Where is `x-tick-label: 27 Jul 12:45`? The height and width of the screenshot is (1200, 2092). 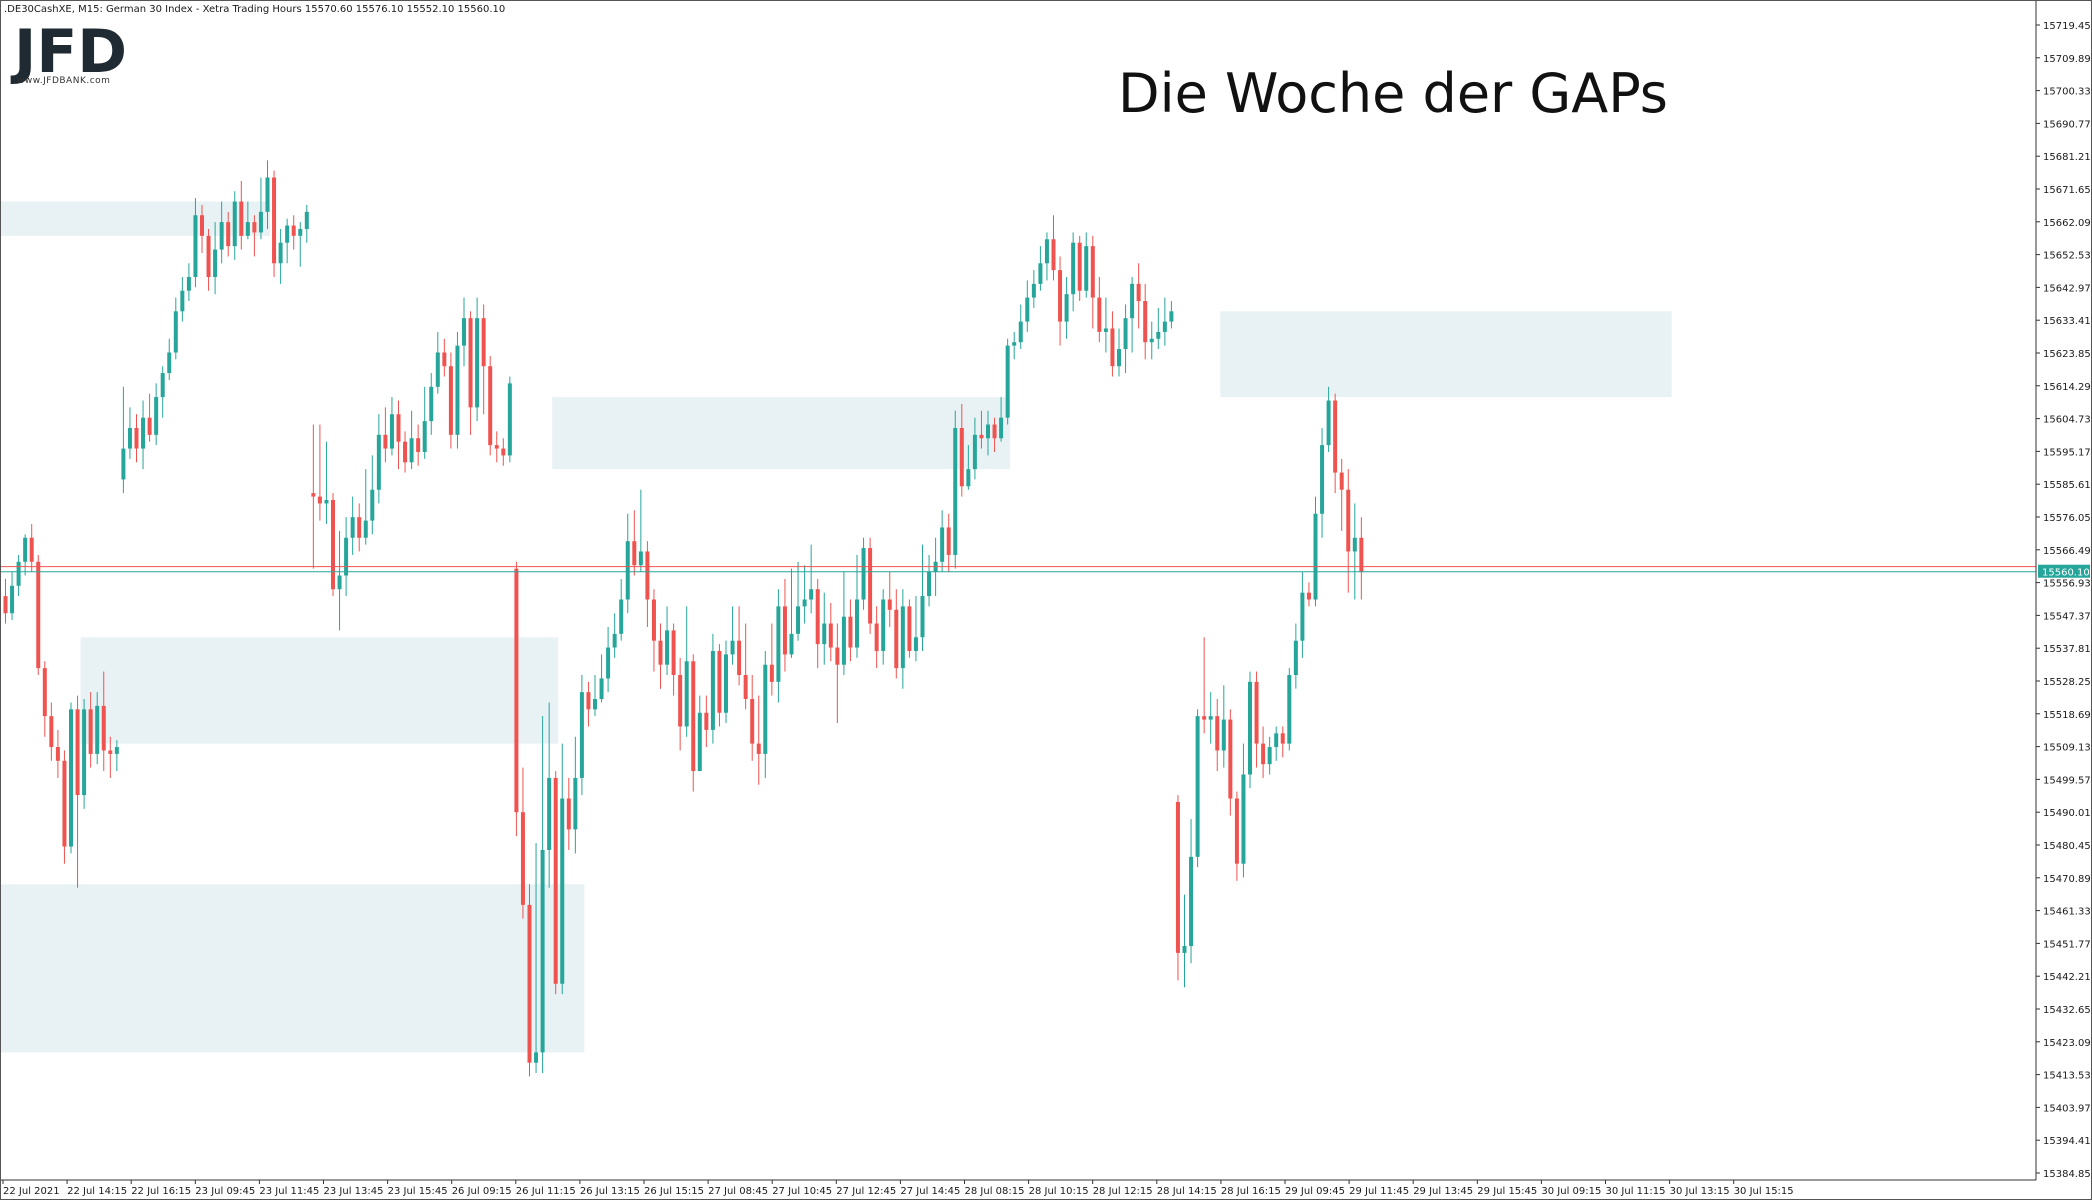
x-tick-label: 27 Jul 12:45 is located at coordinates (866, 1191).